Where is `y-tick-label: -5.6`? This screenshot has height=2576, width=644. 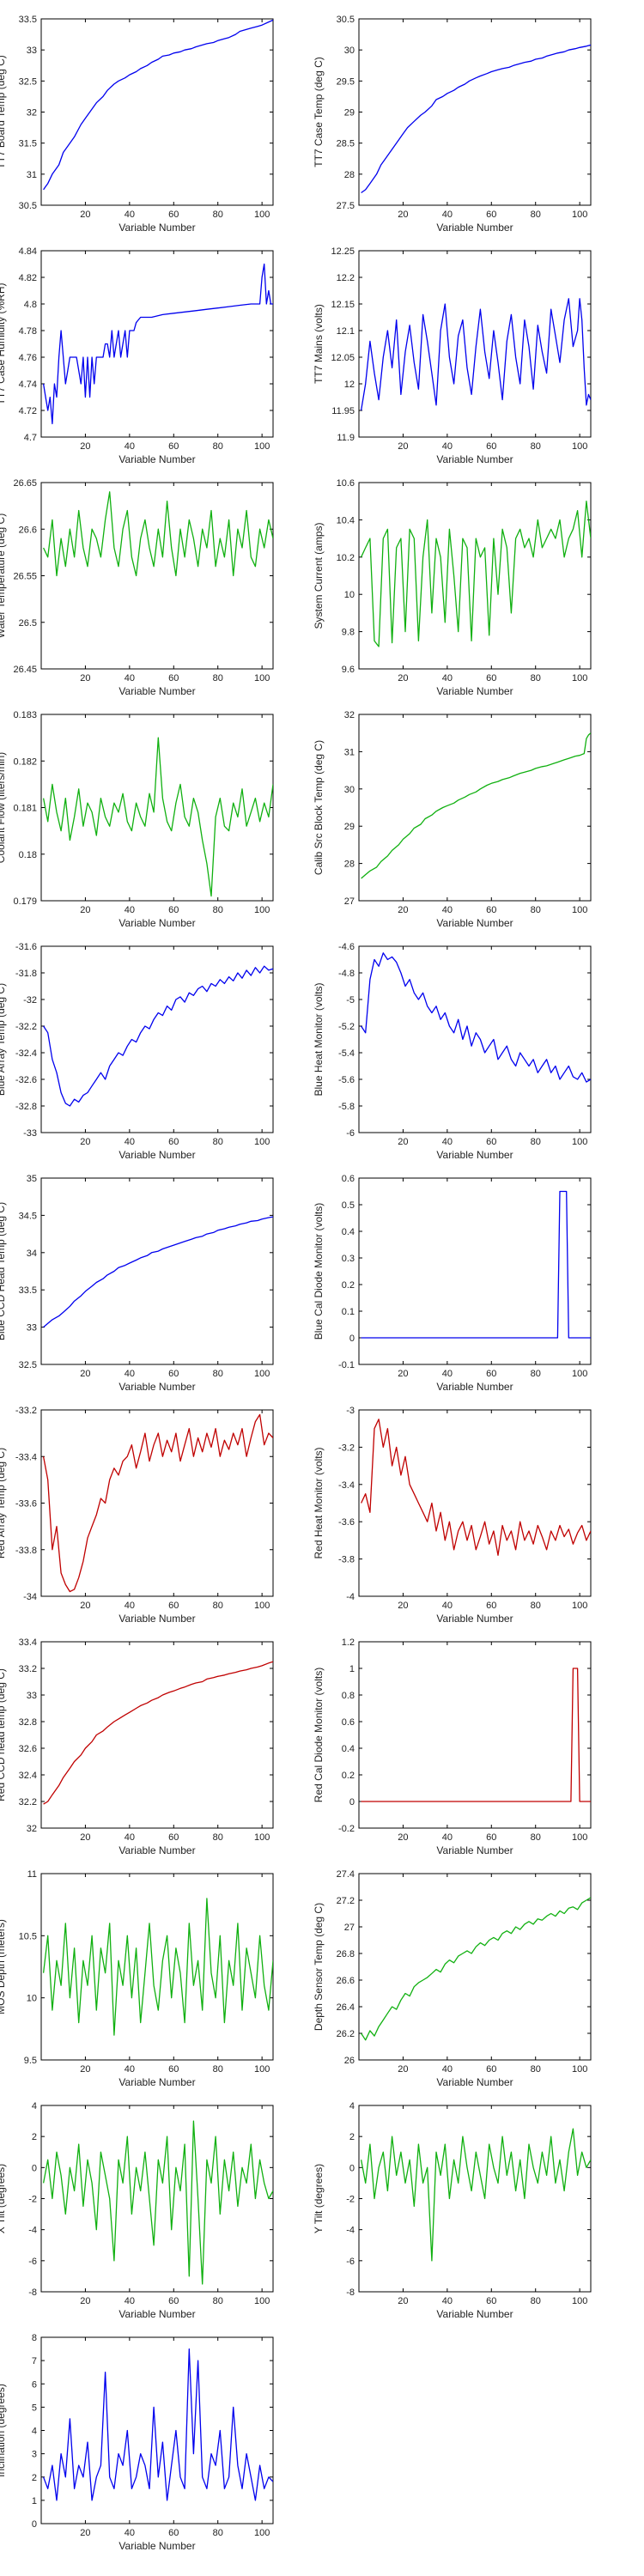 y-tick-label: -5.6 is located at coordinates (346, 1080).